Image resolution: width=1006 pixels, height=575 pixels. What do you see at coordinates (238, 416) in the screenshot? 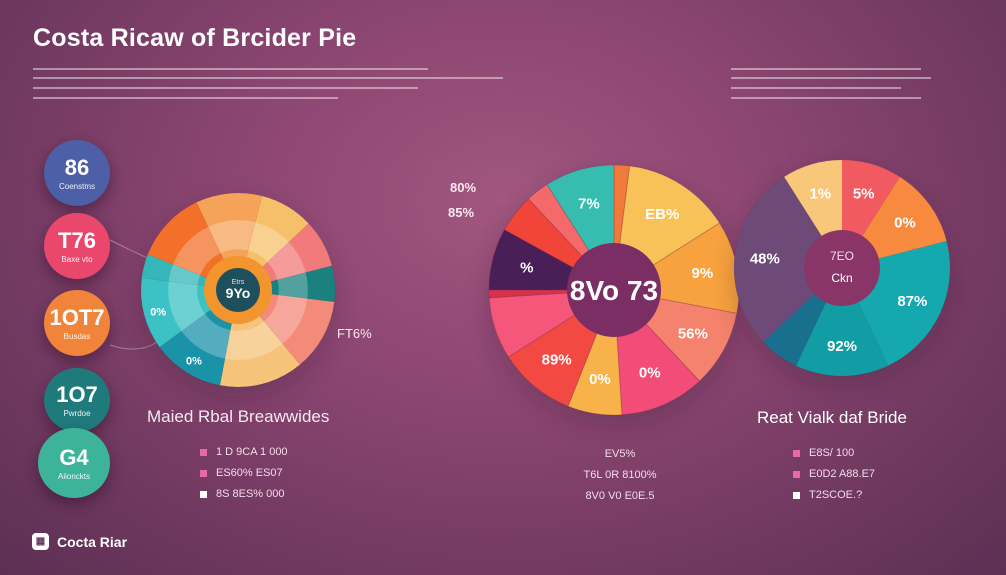
I see `left-chart-title: Maied Rbal Breawwides` at bounding box center [238, 416].